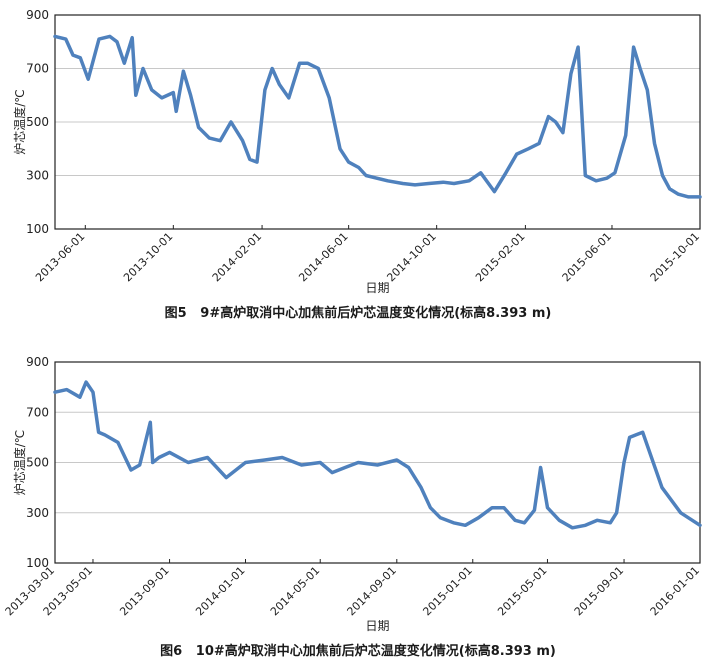 The height and width of the screenshot is (668, 716). I want to click on x-tick-label: 2015-10-01, so click(675, 257).